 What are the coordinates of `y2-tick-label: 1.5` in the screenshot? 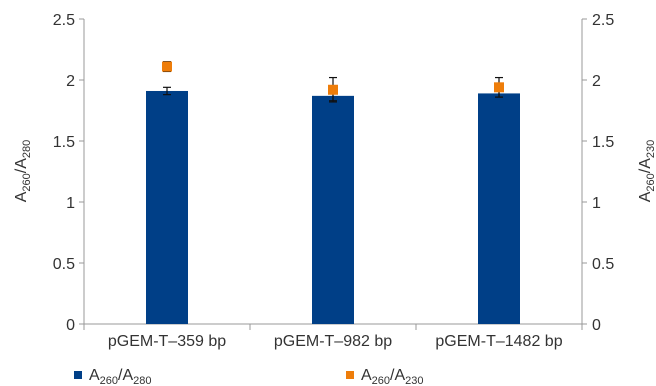 It's located at (603, 142).